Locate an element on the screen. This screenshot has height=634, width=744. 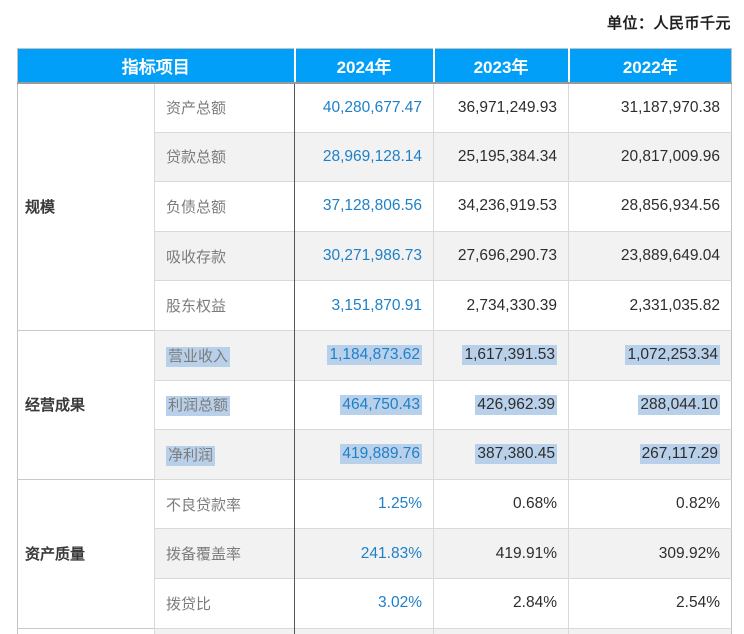
cell-text: 负债总额 is located at coordinates (196, 207).